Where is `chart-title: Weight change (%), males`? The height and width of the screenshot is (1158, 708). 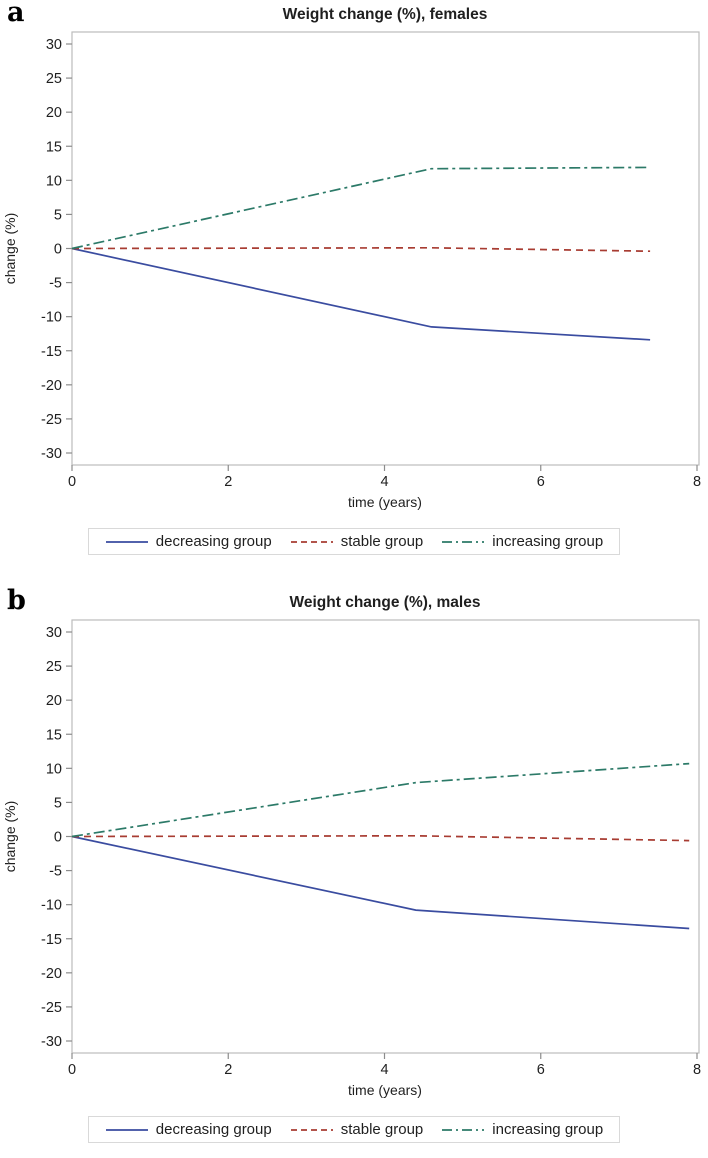
chart-title: Weight change (%), males is located at coordinates (385, 602).